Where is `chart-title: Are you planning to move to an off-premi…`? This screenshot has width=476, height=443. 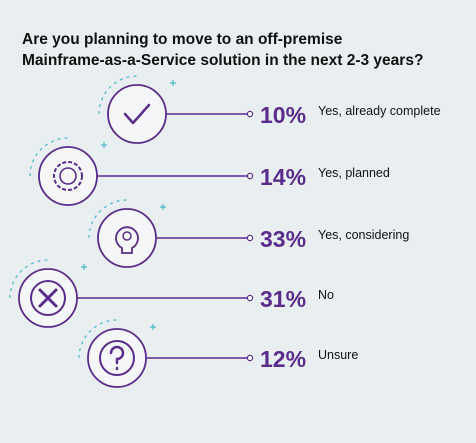 chart-title: Are you planning to move to an off-premi… is located at coordinates (222, 50).